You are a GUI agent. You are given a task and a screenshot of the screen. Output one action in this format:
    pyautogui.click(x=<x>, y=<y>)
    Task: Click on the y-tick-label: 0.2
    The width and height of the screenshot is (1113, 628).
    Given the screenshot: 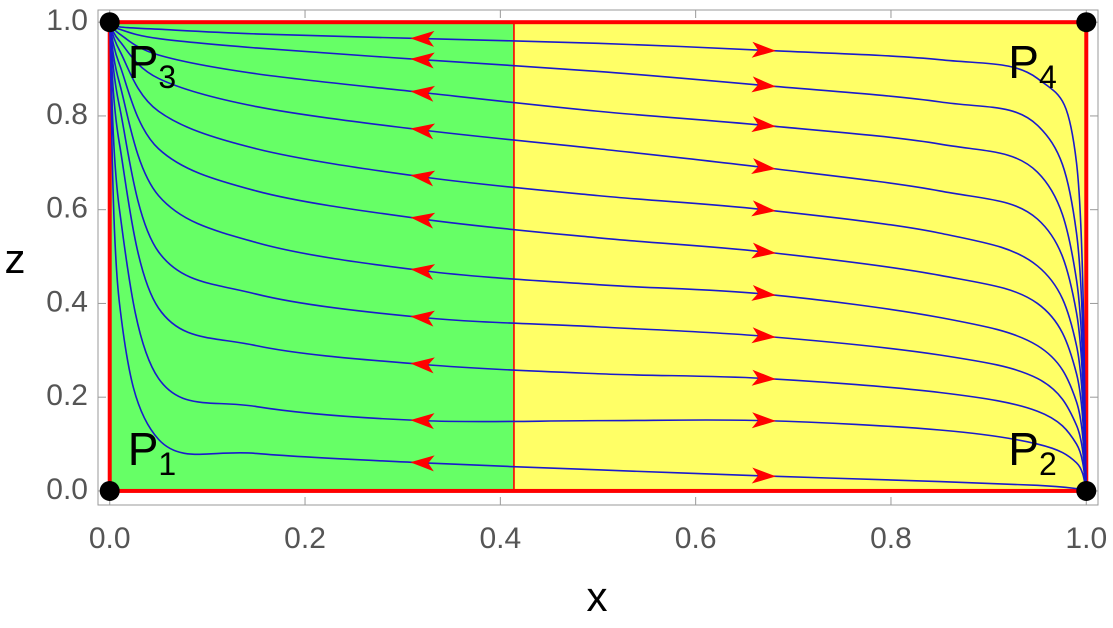 What is the action you would take?
    pyautogui.click(x=67, y=395)
    